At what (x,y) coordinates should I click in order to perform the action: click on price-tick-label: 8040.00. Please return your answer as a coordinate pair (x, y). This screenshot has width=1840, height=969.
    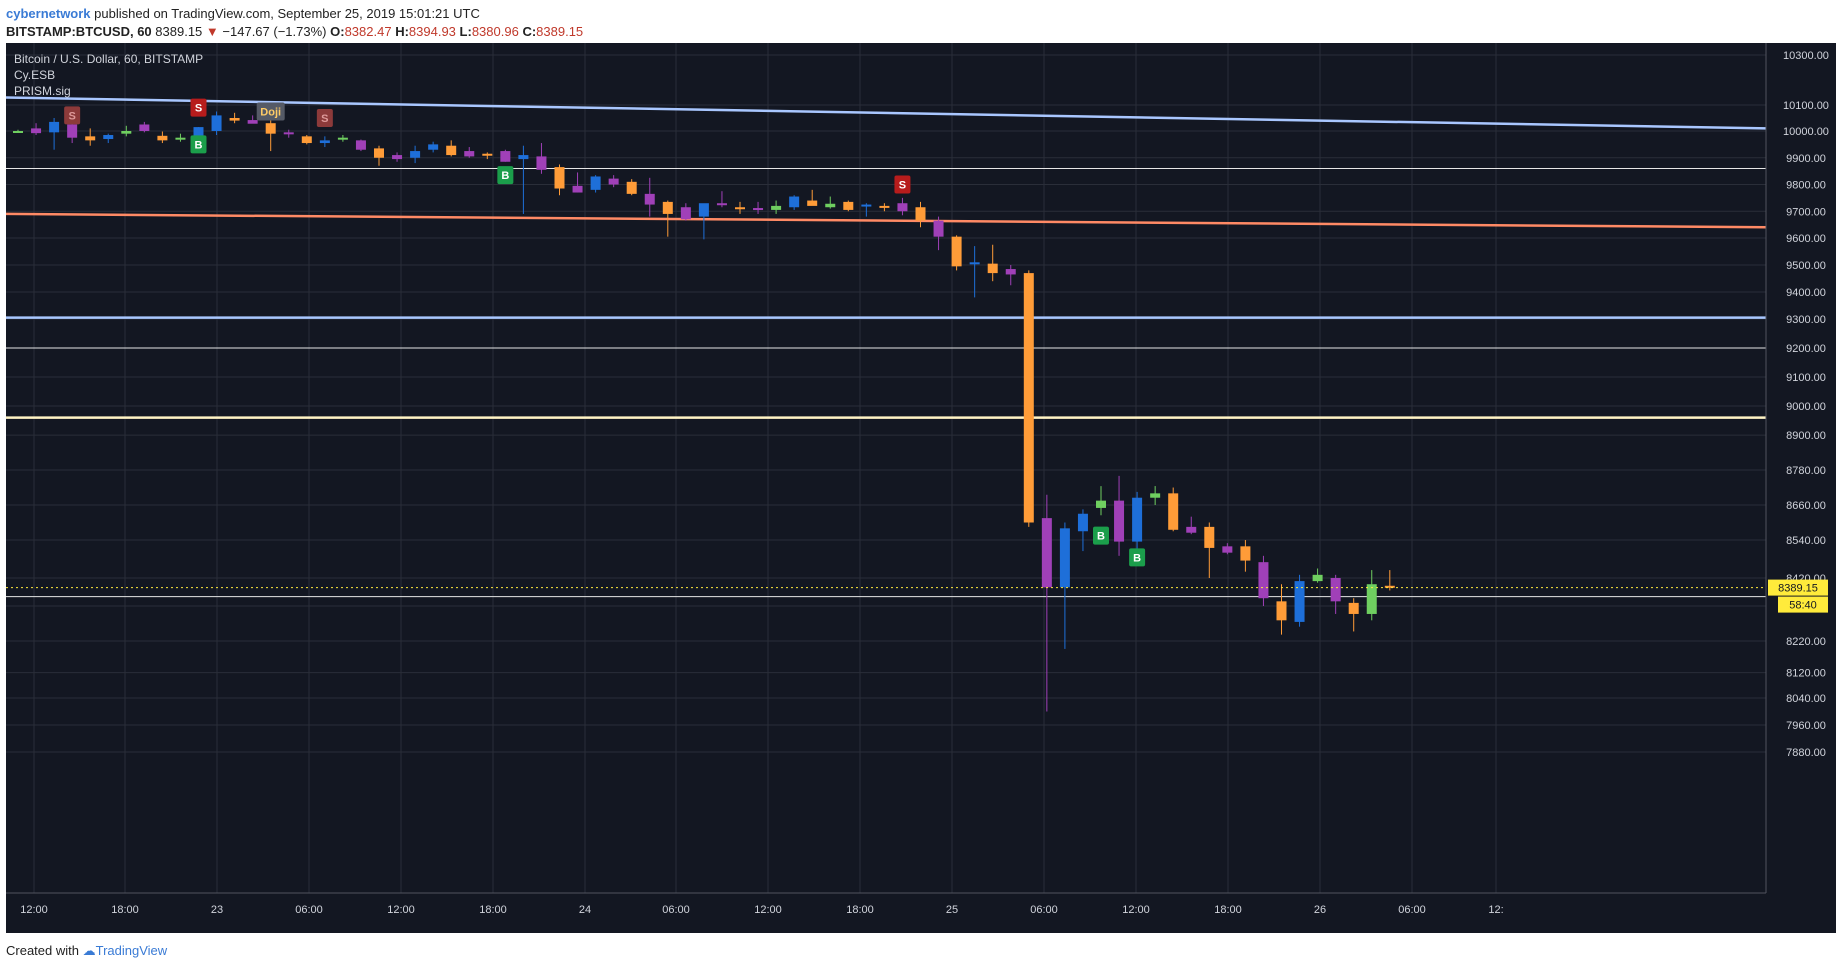
    Looking at the image, I should click on (1806, 699).